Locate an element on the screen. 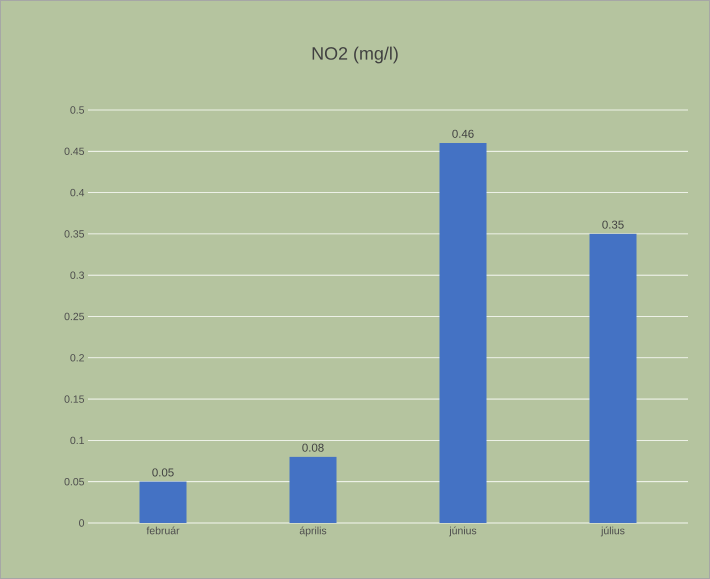  y-tick-label: 0.3 is located at coordinates (77, 275).